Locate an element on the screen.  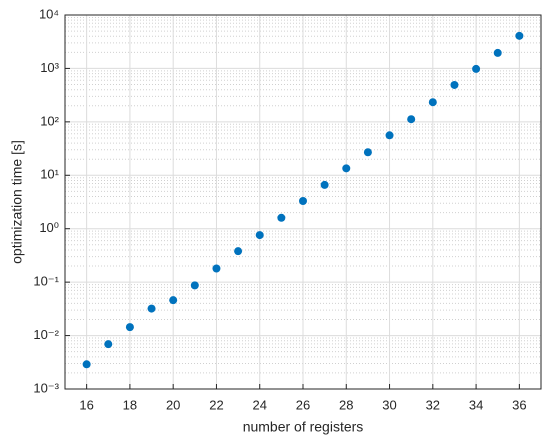
x-tick-label: 26 is located at coordinates (303, 404).